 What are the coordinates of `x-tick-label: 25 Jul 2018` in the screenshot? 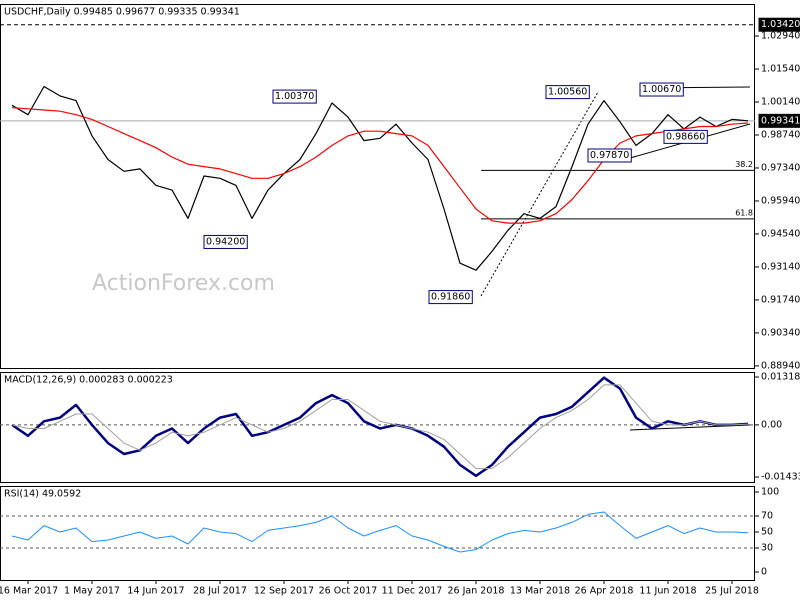 It's located at (732, 591).